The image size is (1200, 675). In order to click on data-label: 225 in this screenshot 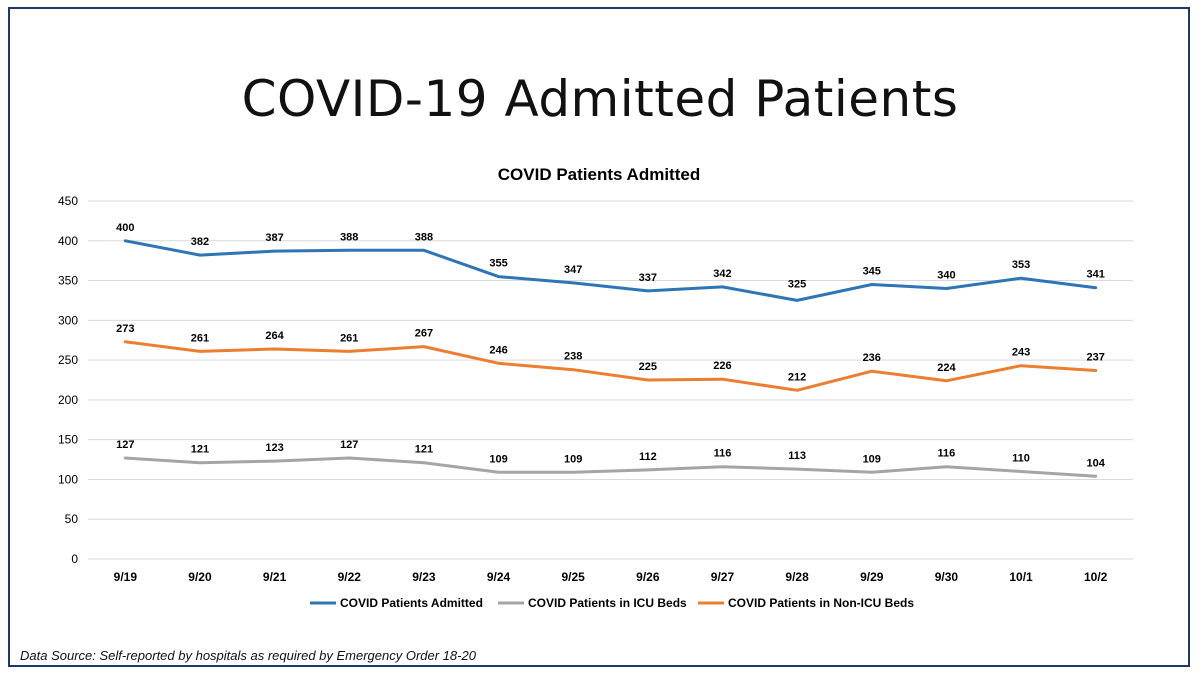, I will do `click(648, 367)`.